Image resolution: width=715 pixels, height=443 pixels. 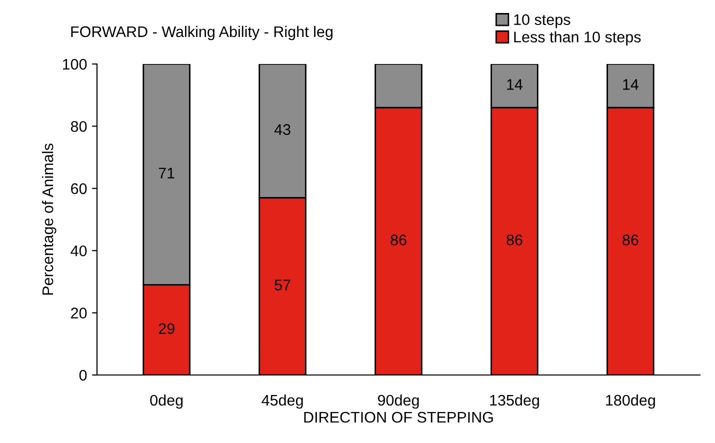 What do you see at coordinates (577, 38) in the screenshot?
I see `legend-label: Less than 10 steps` at bounding box center [577, 38].